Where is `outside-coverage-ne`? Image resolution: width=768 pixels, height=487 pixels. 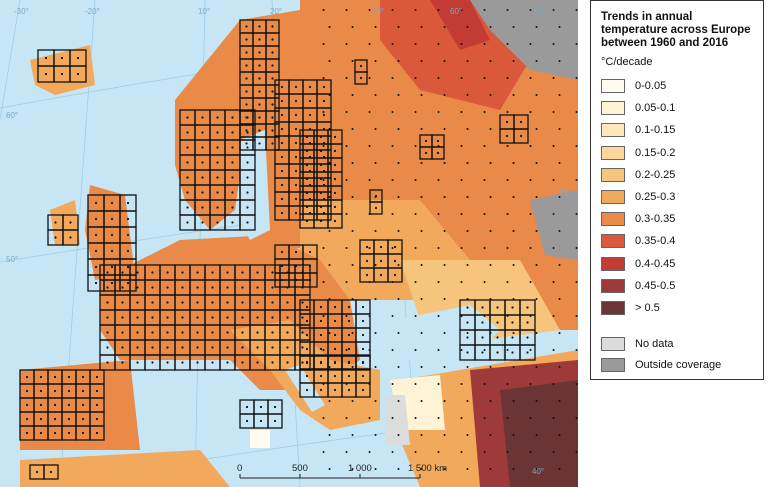 outside-coverage-ne is located at coordinates (524, 40).